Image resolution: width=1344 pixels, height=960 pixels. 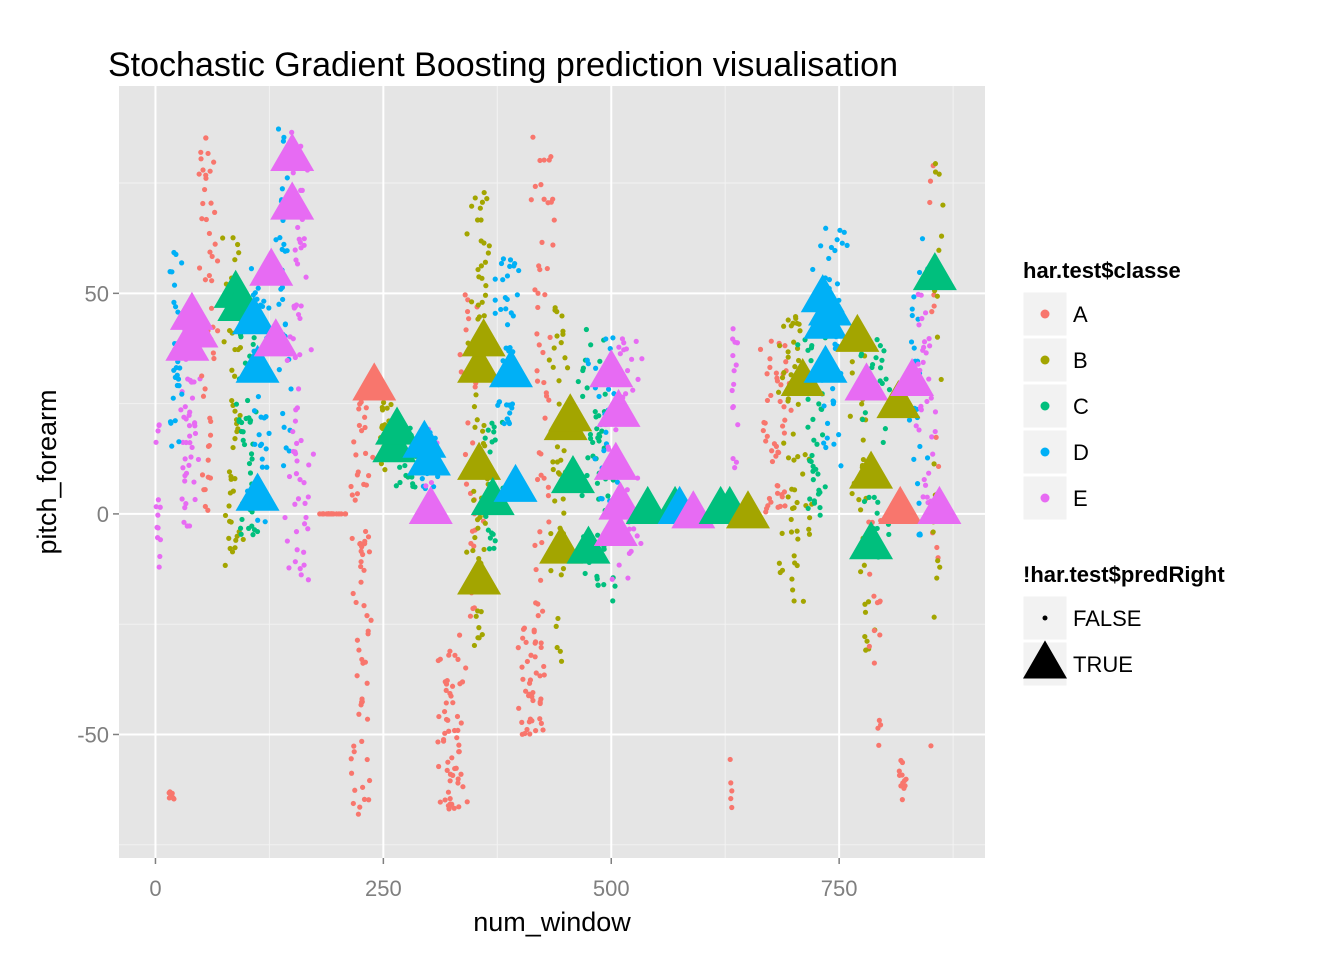 What do you see at coordinates (430, 504) in the screenshot?
I see `triangle-E` at bounding box center [430, 504].